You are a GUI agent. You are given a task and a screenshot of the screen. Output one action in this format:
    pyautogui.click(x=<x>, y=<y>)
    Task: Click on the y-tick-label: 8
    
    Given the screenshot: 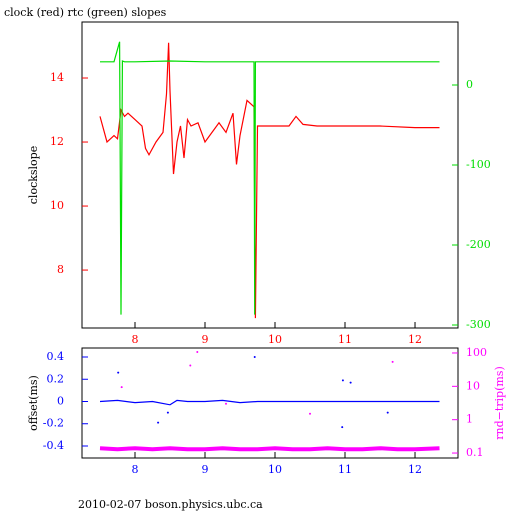 What is the action you would take?
    pyautogui.click(x=60, y=269)
    